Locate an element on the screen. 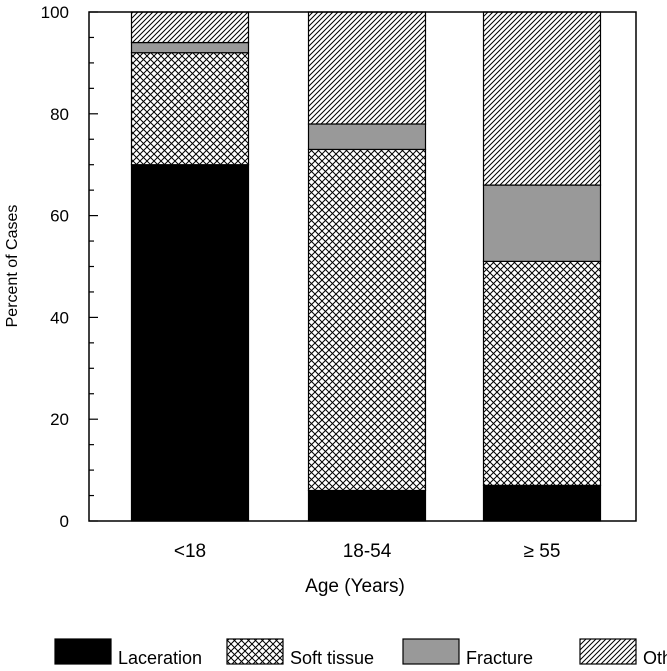  legend-swatch-other is located at coordinates (608, 651).